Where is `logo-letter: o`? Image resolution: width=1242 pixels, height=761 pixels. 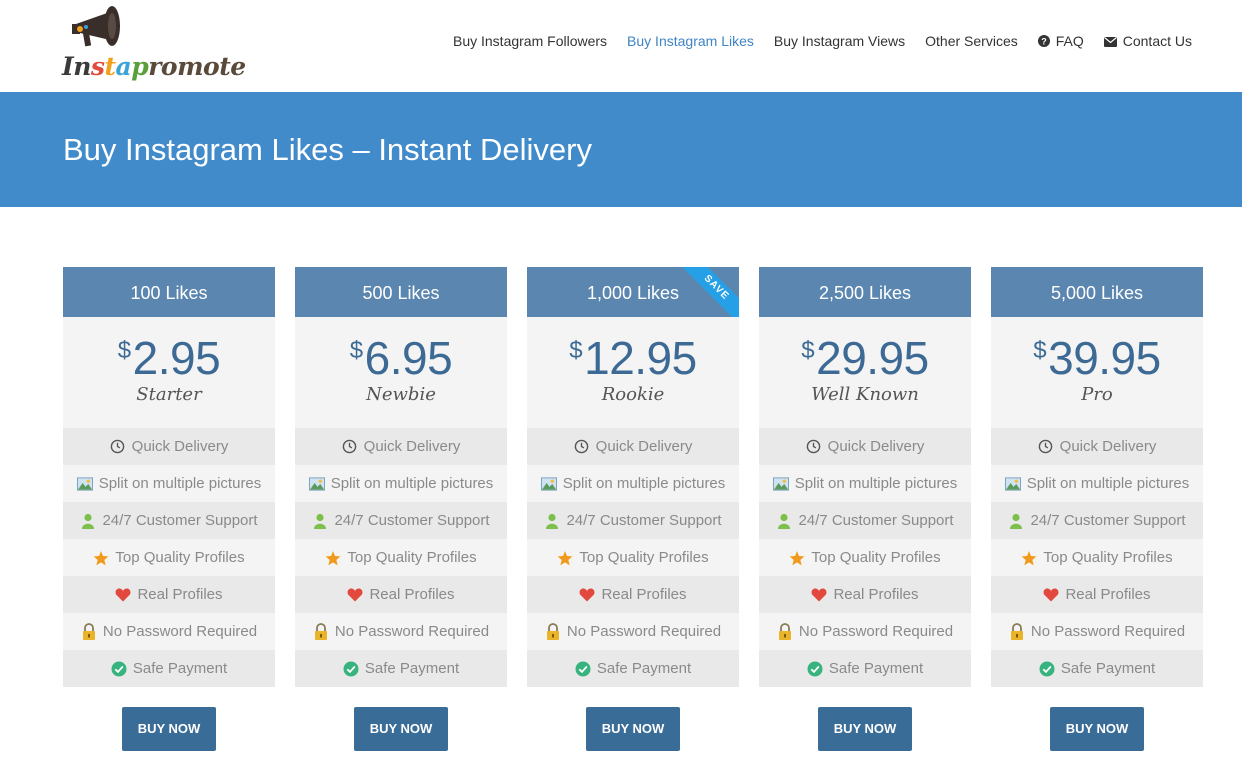 logo-letter: o is located at coordinates (211, 66).